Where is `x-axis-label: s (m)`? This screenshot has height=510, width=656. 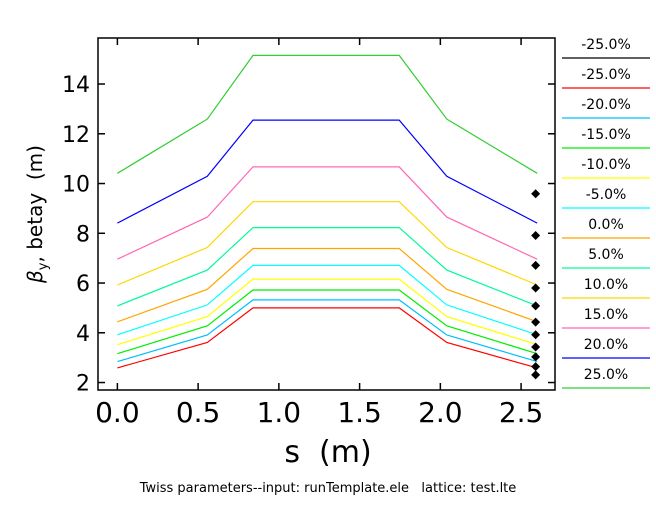 x-axis-label: s (m) is located at coordinates (327, 452).